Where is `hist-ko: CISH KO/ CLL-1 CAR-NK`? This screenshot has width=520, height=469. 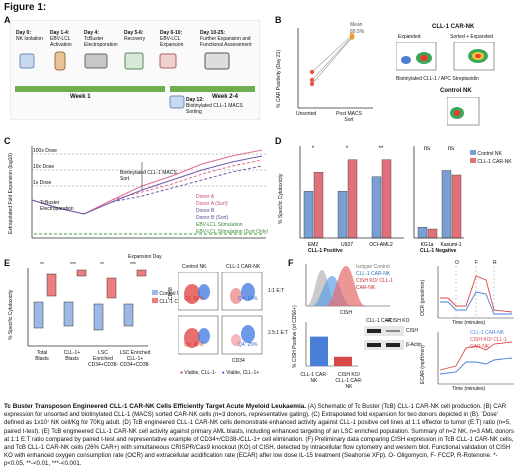
hist-ko: CISH KO/ CLL-1 CAR-NK is located at coordinates (374, 284).